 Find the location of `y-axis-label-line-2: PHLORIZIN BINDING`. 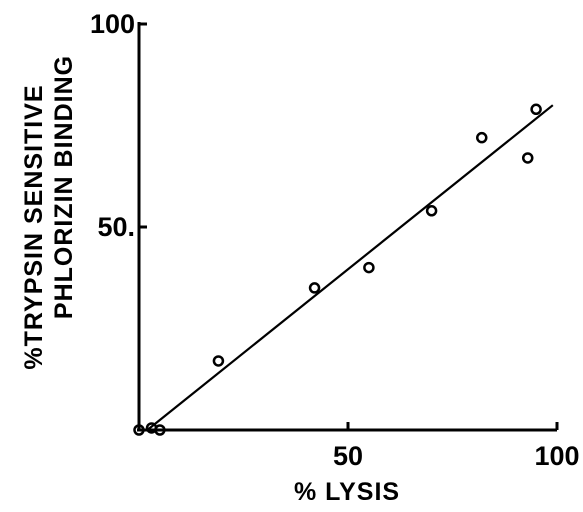

y-axis-label-line-2: PHLORIZIN BINDING is located at coordinates (64, 187).